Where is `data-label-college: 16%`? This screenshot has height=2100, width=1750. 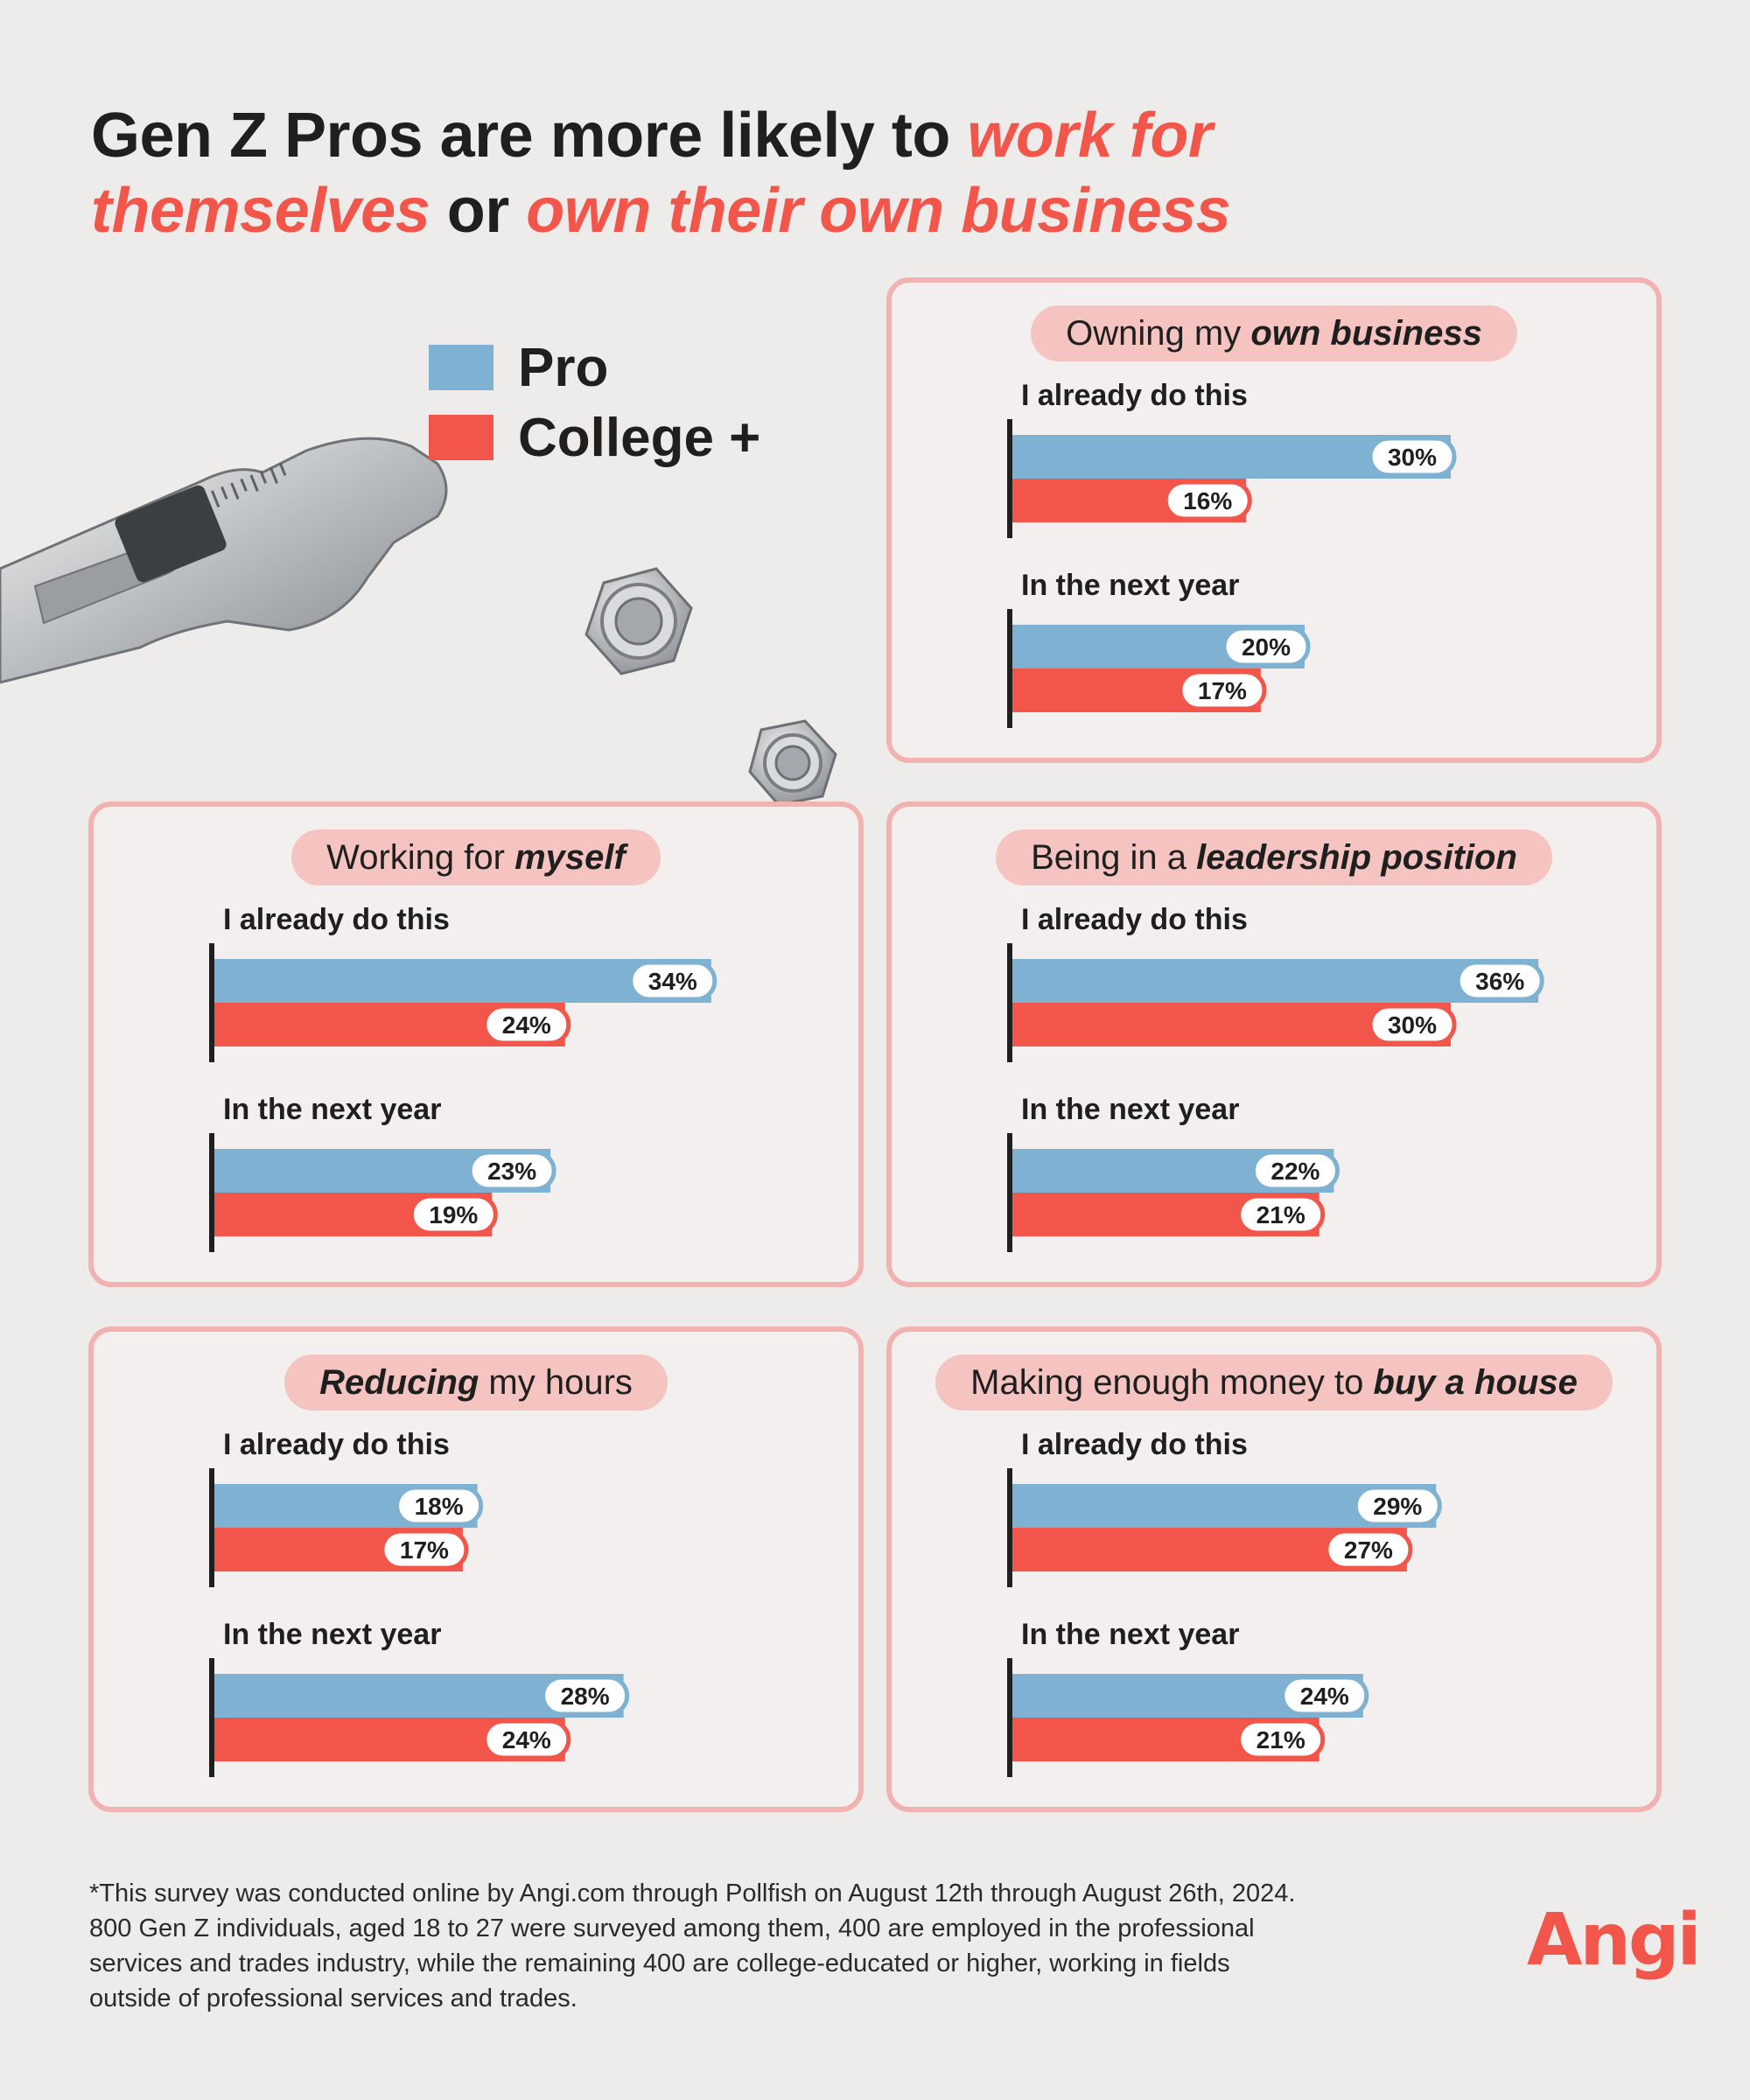 data-label-college: 16% is located at coordinates (1207, 500).